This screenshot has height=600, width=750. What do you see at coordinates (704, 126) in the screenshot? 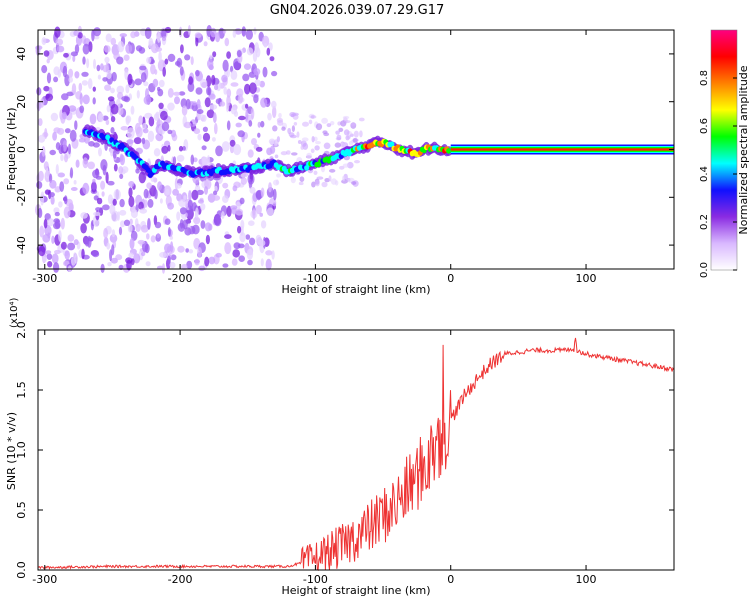
I see `colorbar-tick-label: 0.6` at bounding box center [704, 126].